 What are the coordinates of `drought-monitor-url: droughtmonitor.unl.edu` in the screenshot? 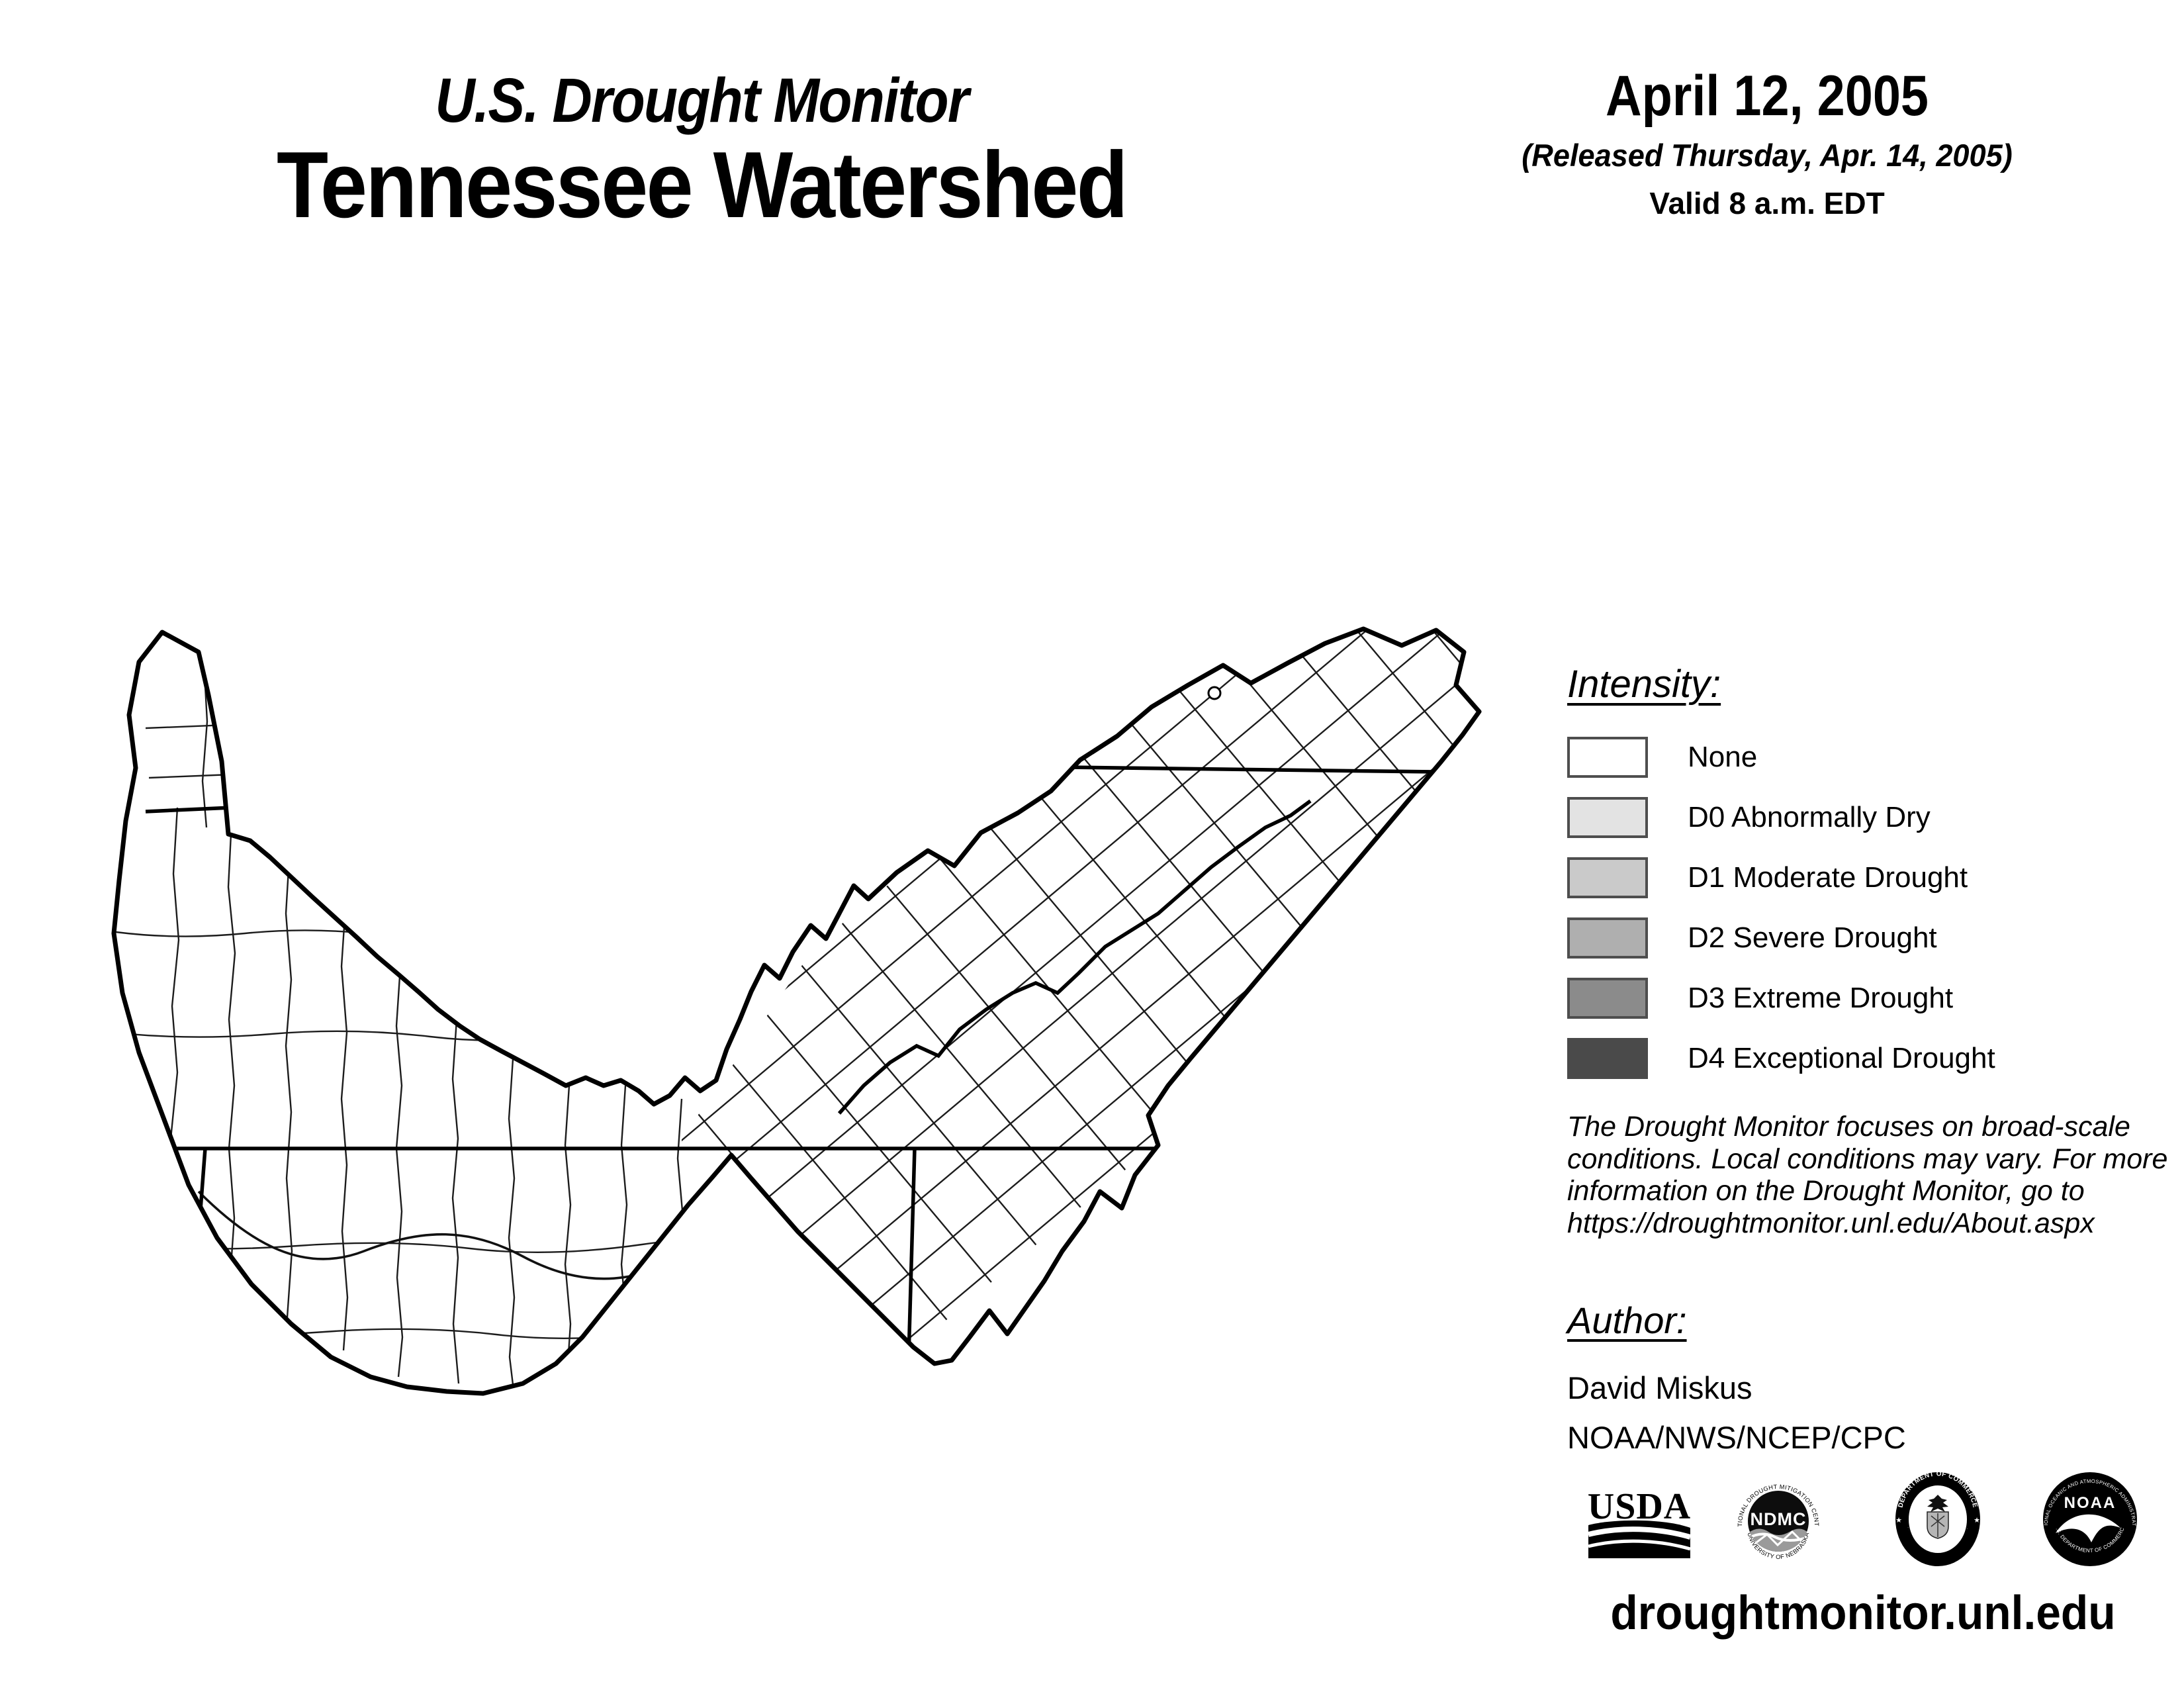 It's located at (1863, 1614).